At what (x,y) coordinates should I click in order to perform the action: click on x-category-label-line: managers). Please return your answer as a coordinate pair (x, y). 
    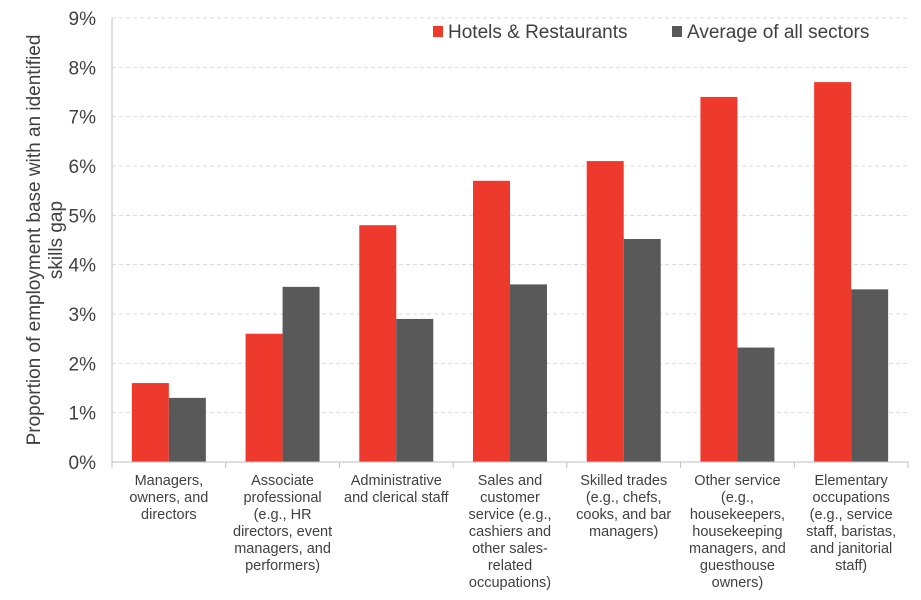
    Looking at the image, I should click on (623, 532).